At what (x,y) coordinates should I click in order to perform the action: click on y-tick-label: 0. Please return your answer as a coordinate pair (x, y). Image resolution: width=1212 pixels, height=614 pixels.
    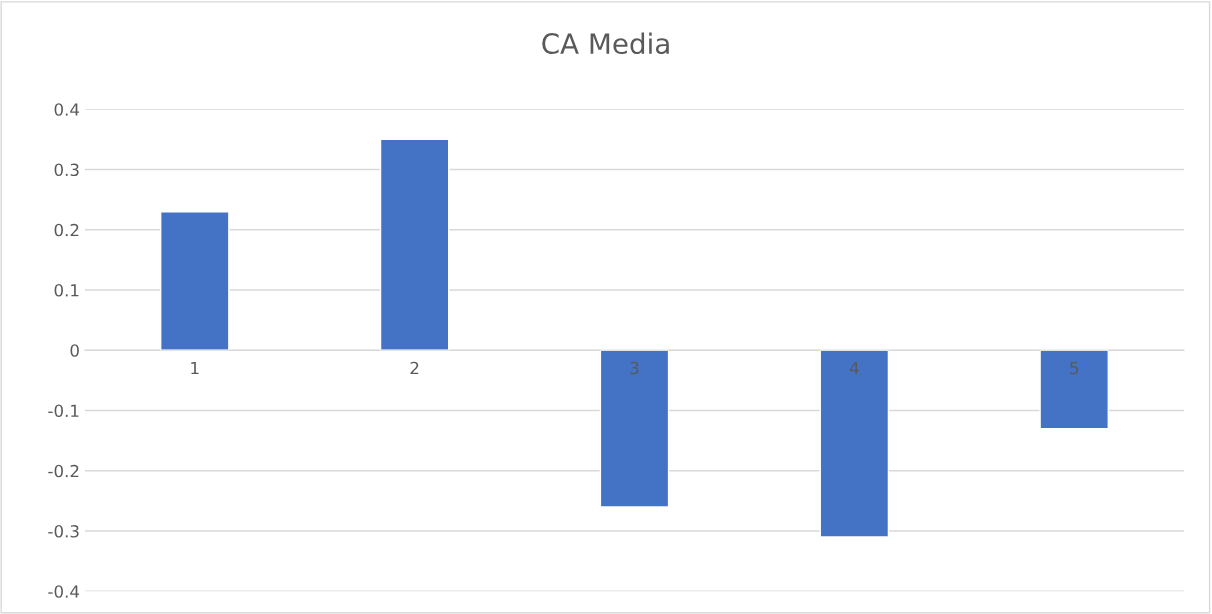
    Looking at the image, I should click on (74, 350).